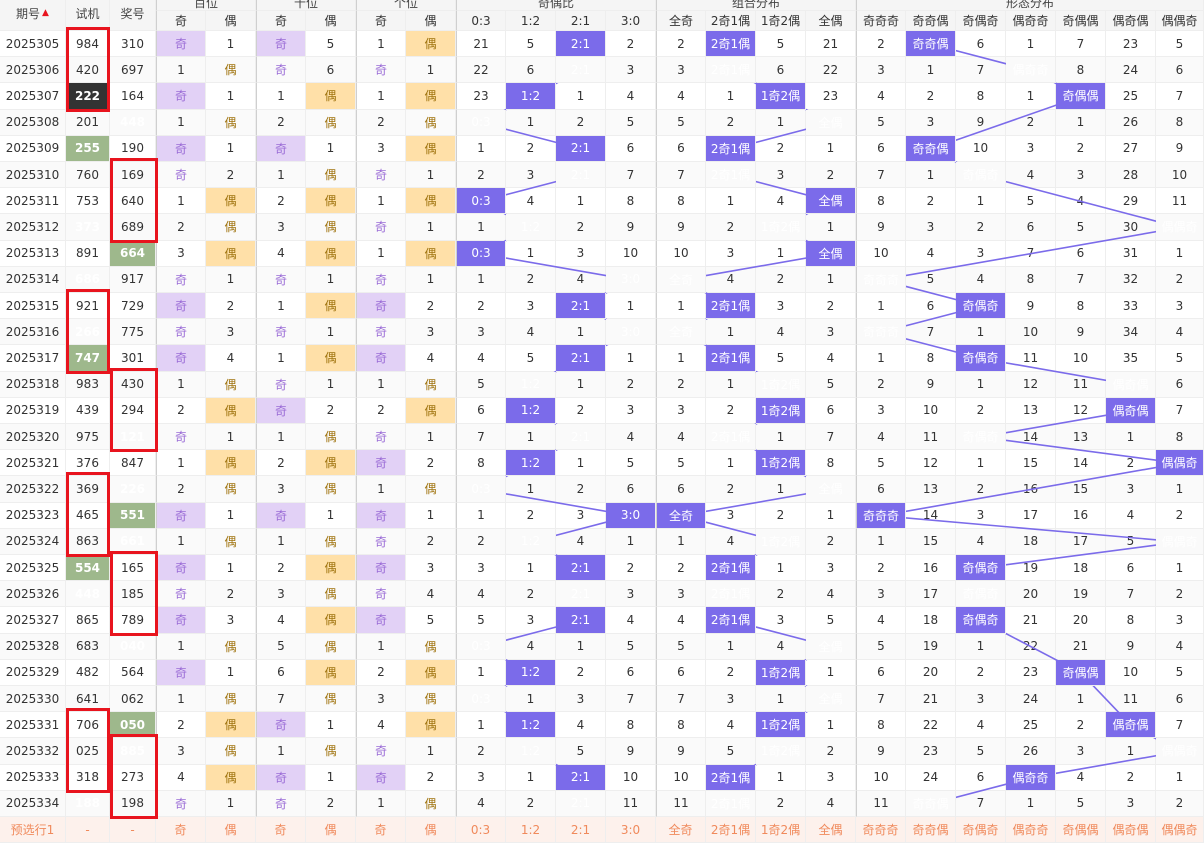 The image size is (1204, 843). I want to click on preview-cell: 奇偶奇, so click(981, 830).